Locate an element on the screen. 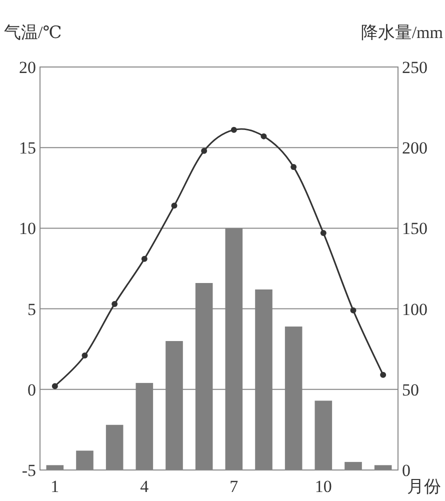 The width and height of the screenshot is (445, 501). x-tick-label: 10 is located at coordinates (323, 486).